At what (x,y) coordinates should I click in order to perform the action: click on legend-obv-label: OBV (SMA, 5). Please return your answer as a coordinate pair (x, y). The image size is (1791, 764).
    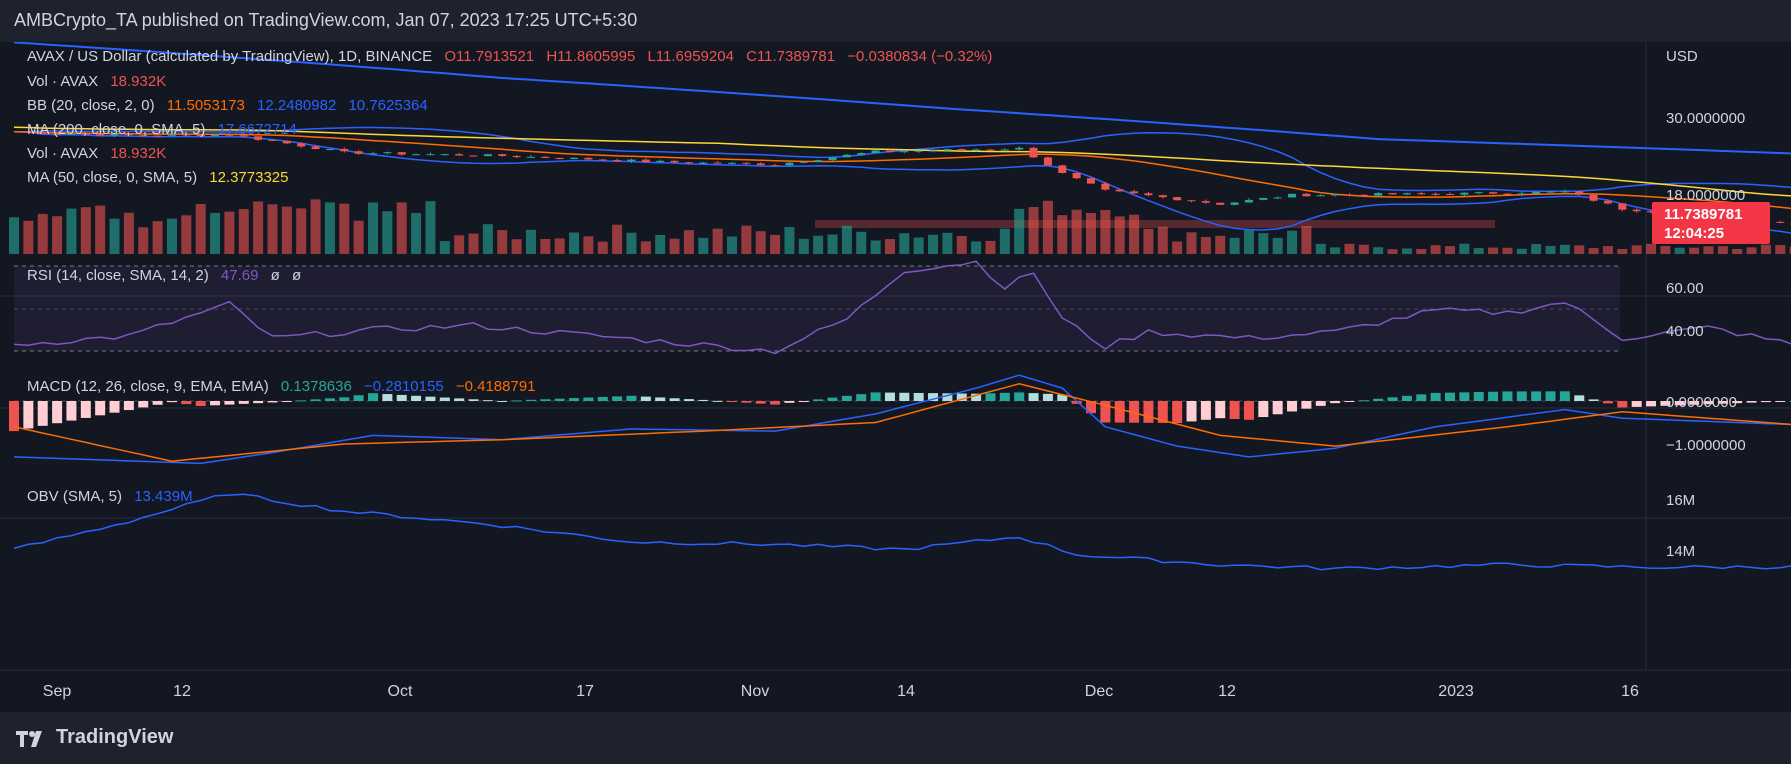
    Looking at the image, I should click on (74, 496).